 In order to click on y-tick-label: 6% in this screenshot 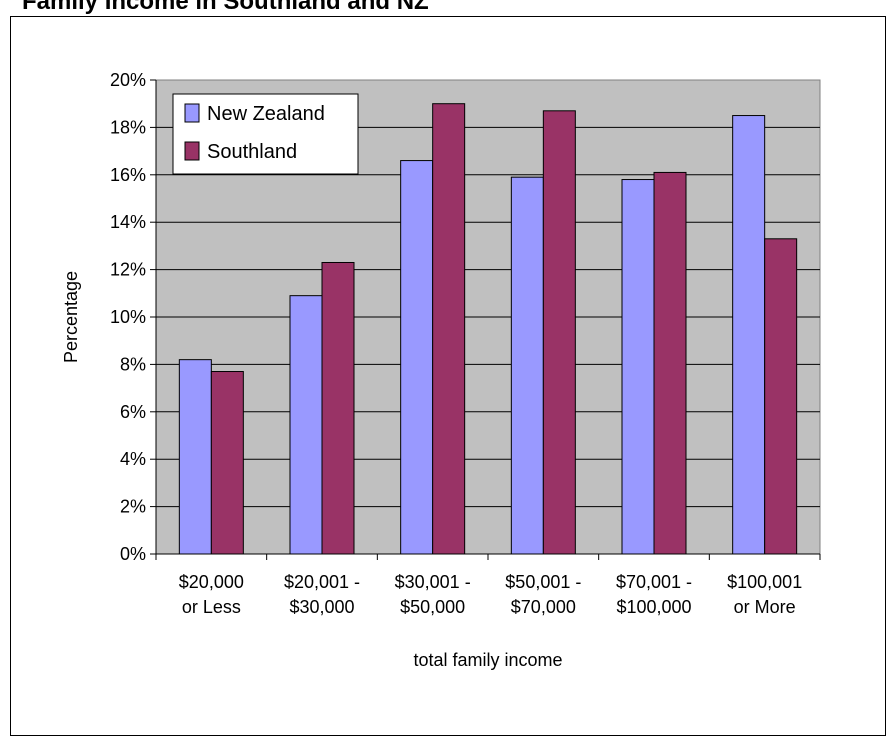, I will do `click(133, 412)`.